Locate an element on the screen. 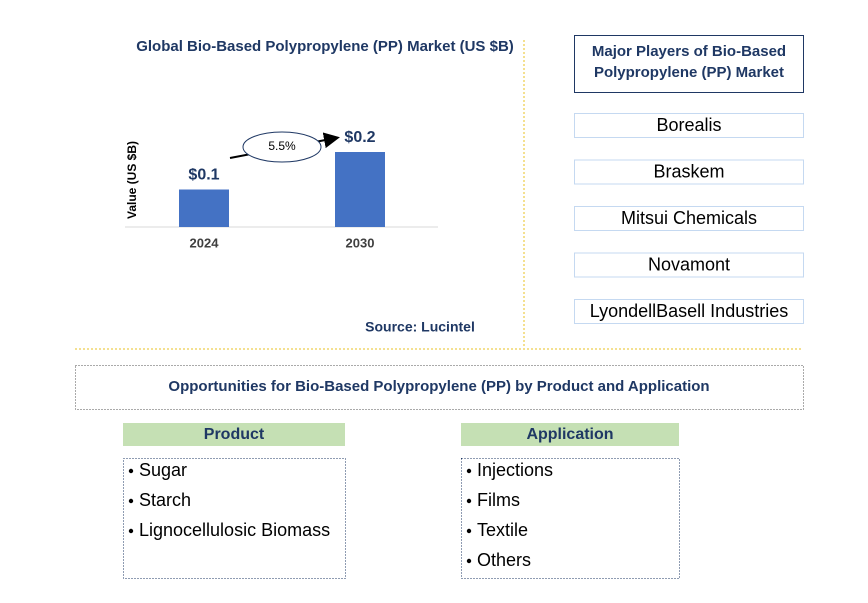 The width and height of the screenshot is (868, 603). player-name: Braskem is located at coordinates (688, 171).